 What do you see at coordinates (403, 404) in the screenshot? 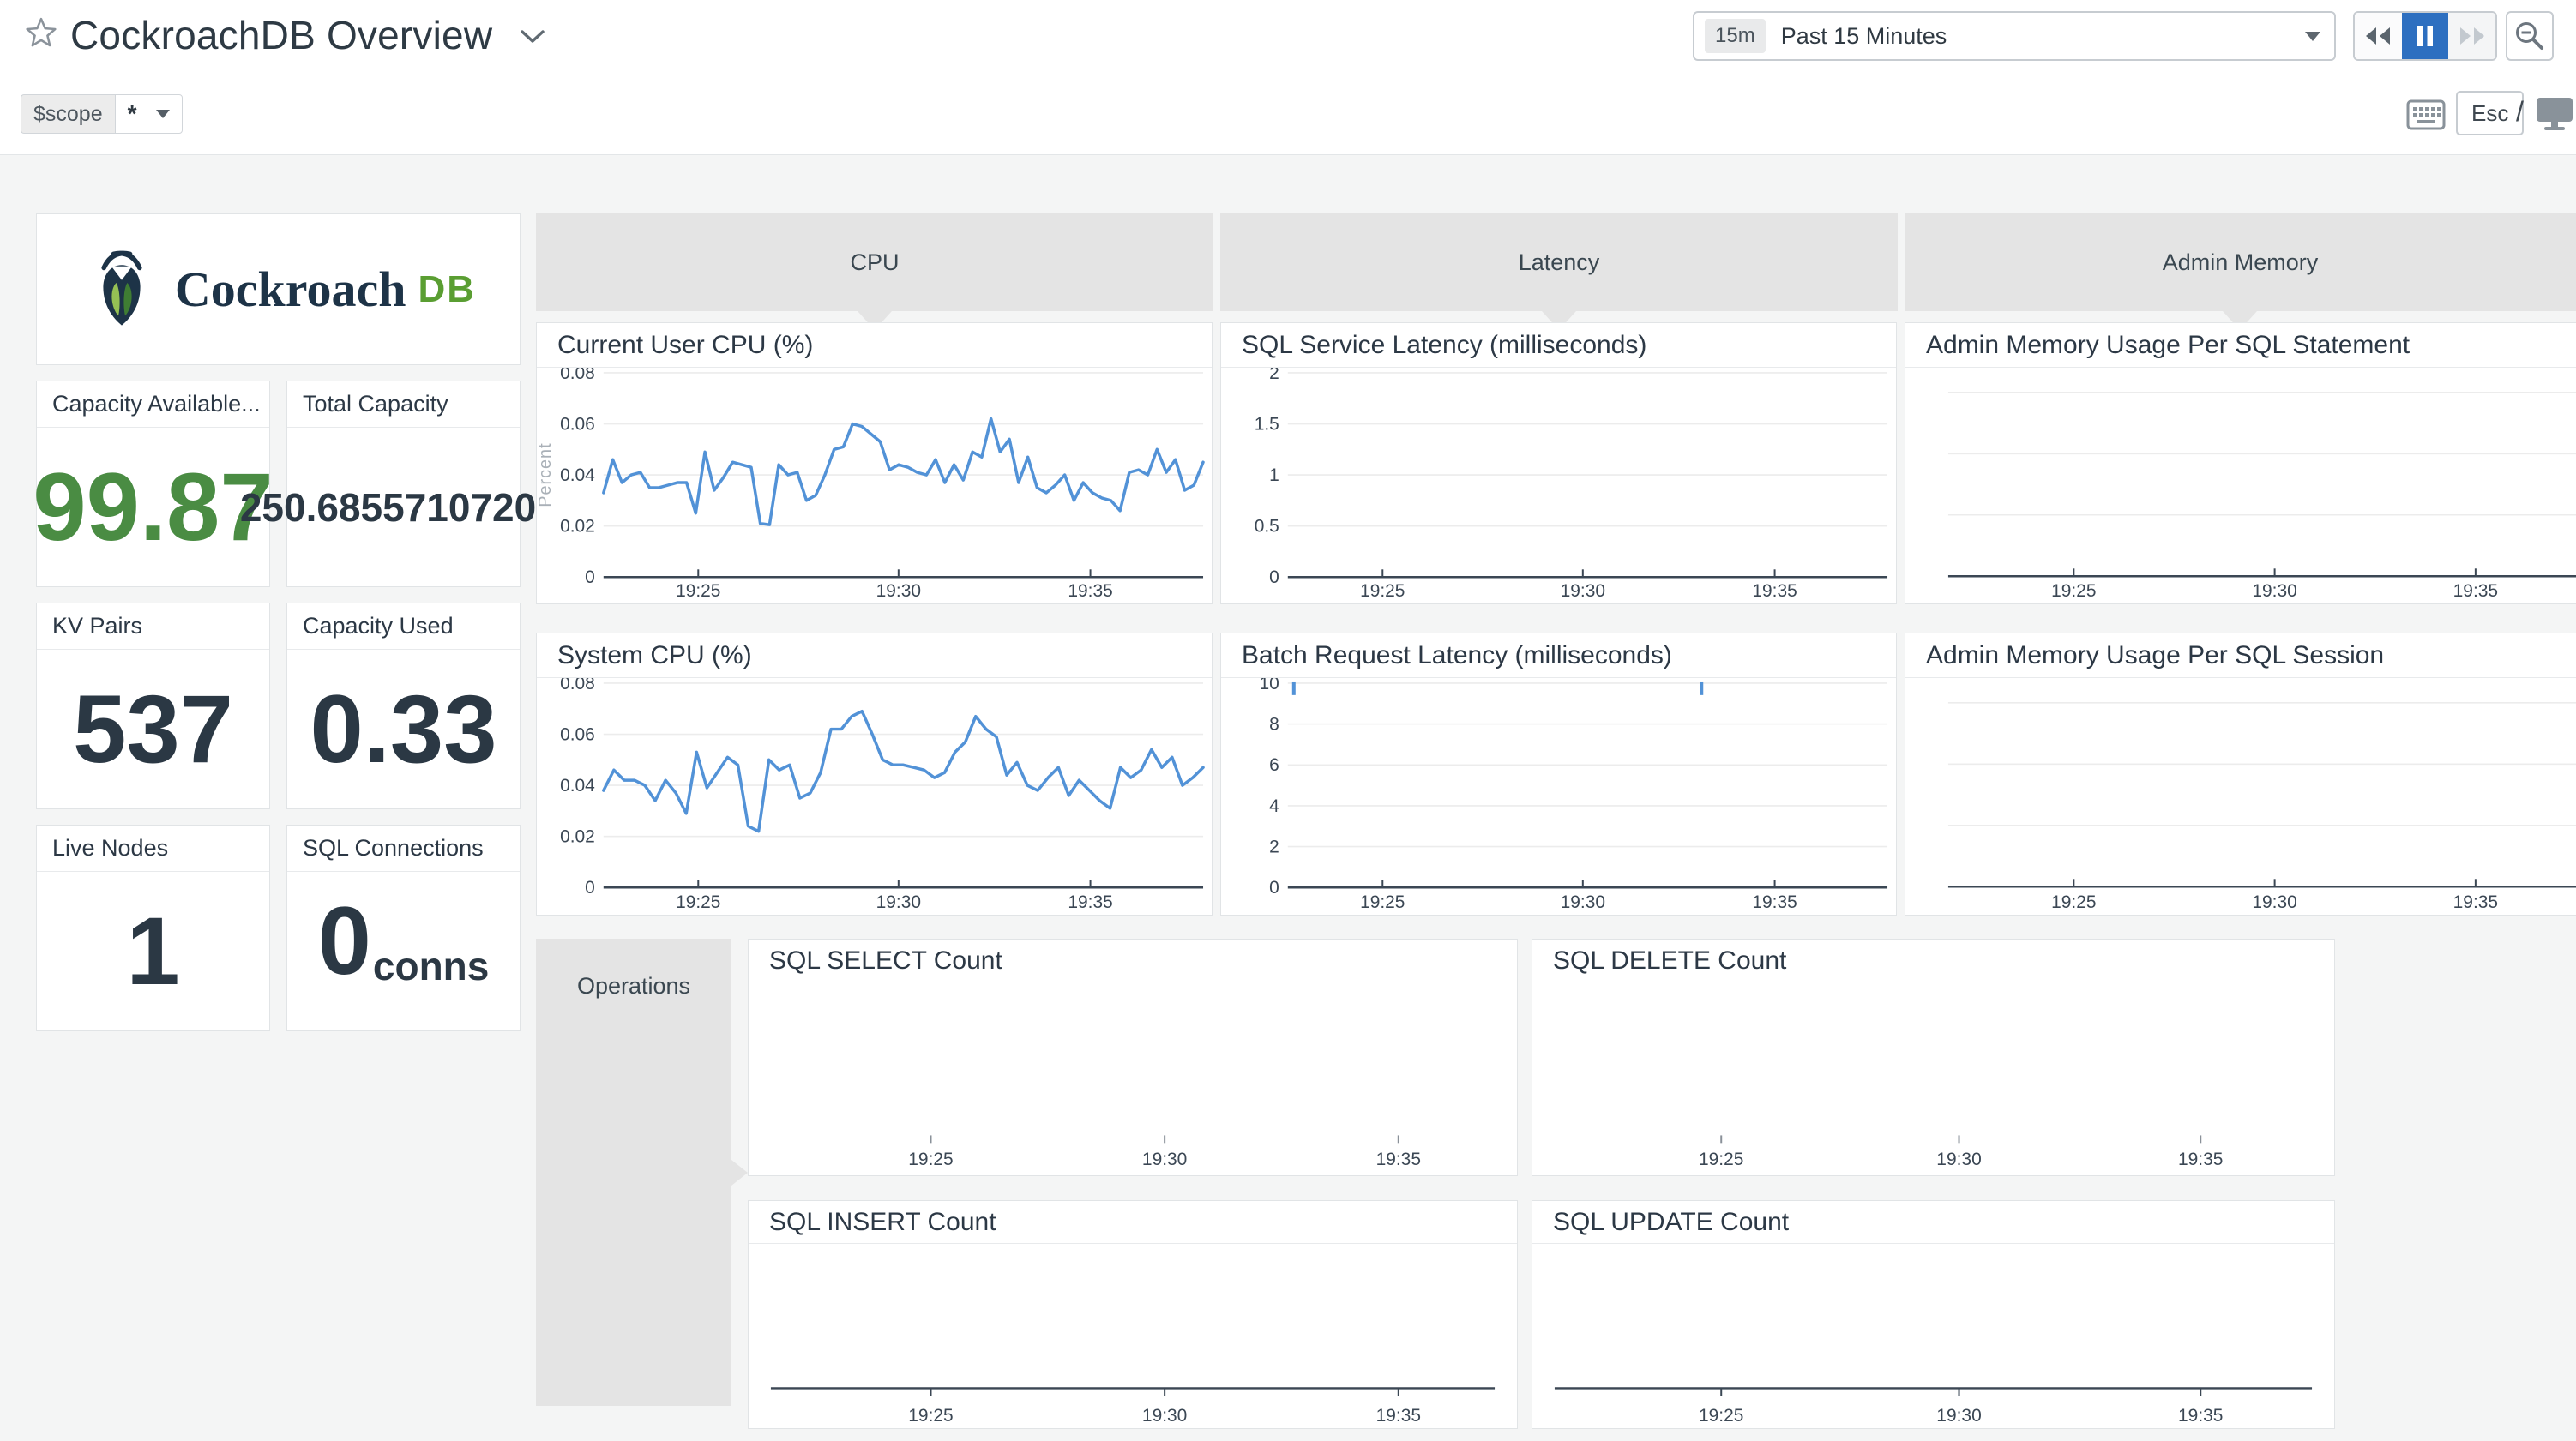
I see `card-title: Total Capacity` at bounding box center [403, 404].